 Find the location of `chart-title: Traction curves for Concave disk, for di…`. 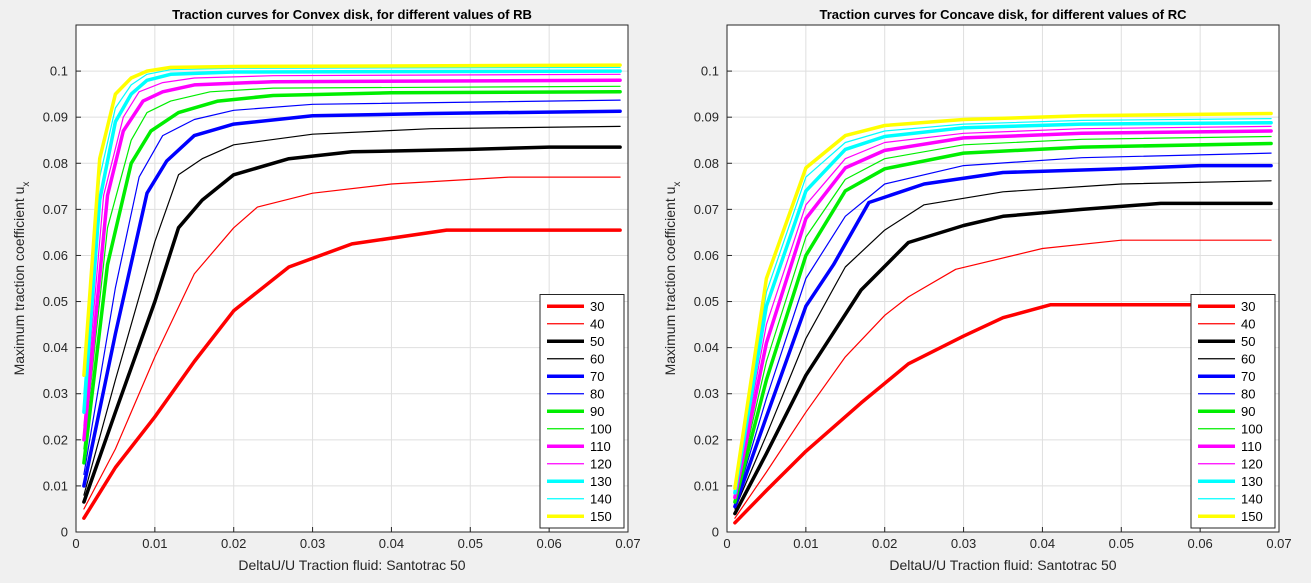

chart-title: Traction curves for Concave disk, for di… is located at coordinates (1004, 14).